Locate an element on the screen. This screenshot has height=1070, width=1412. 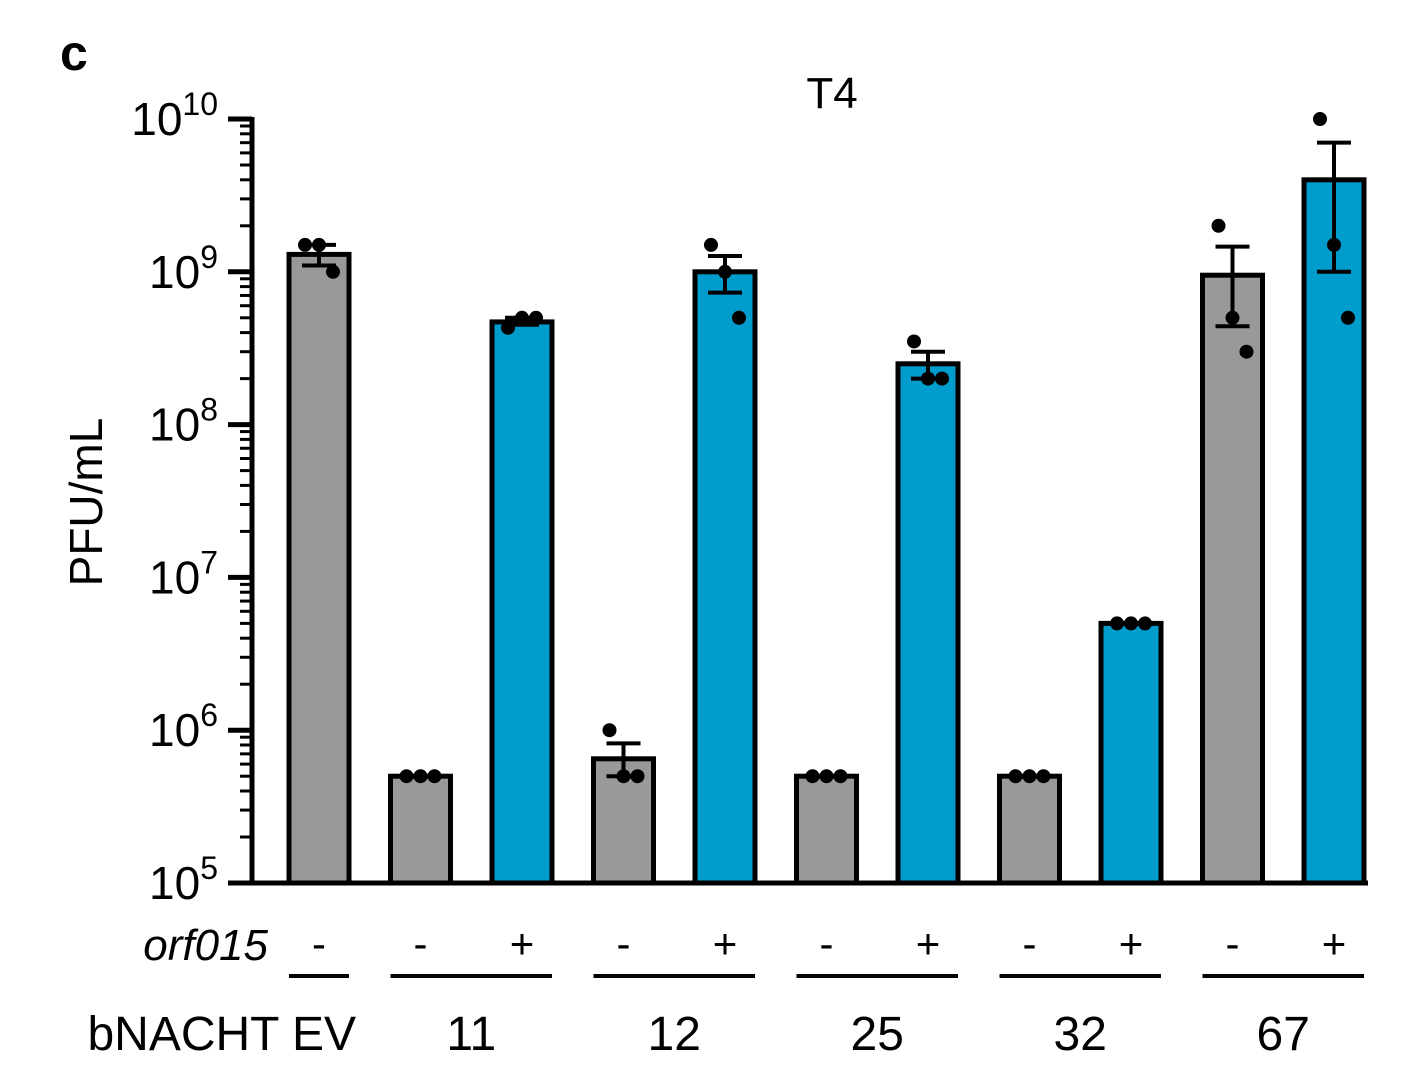
y-tick-label: 10⁷ is located at coordinates (183, 573).